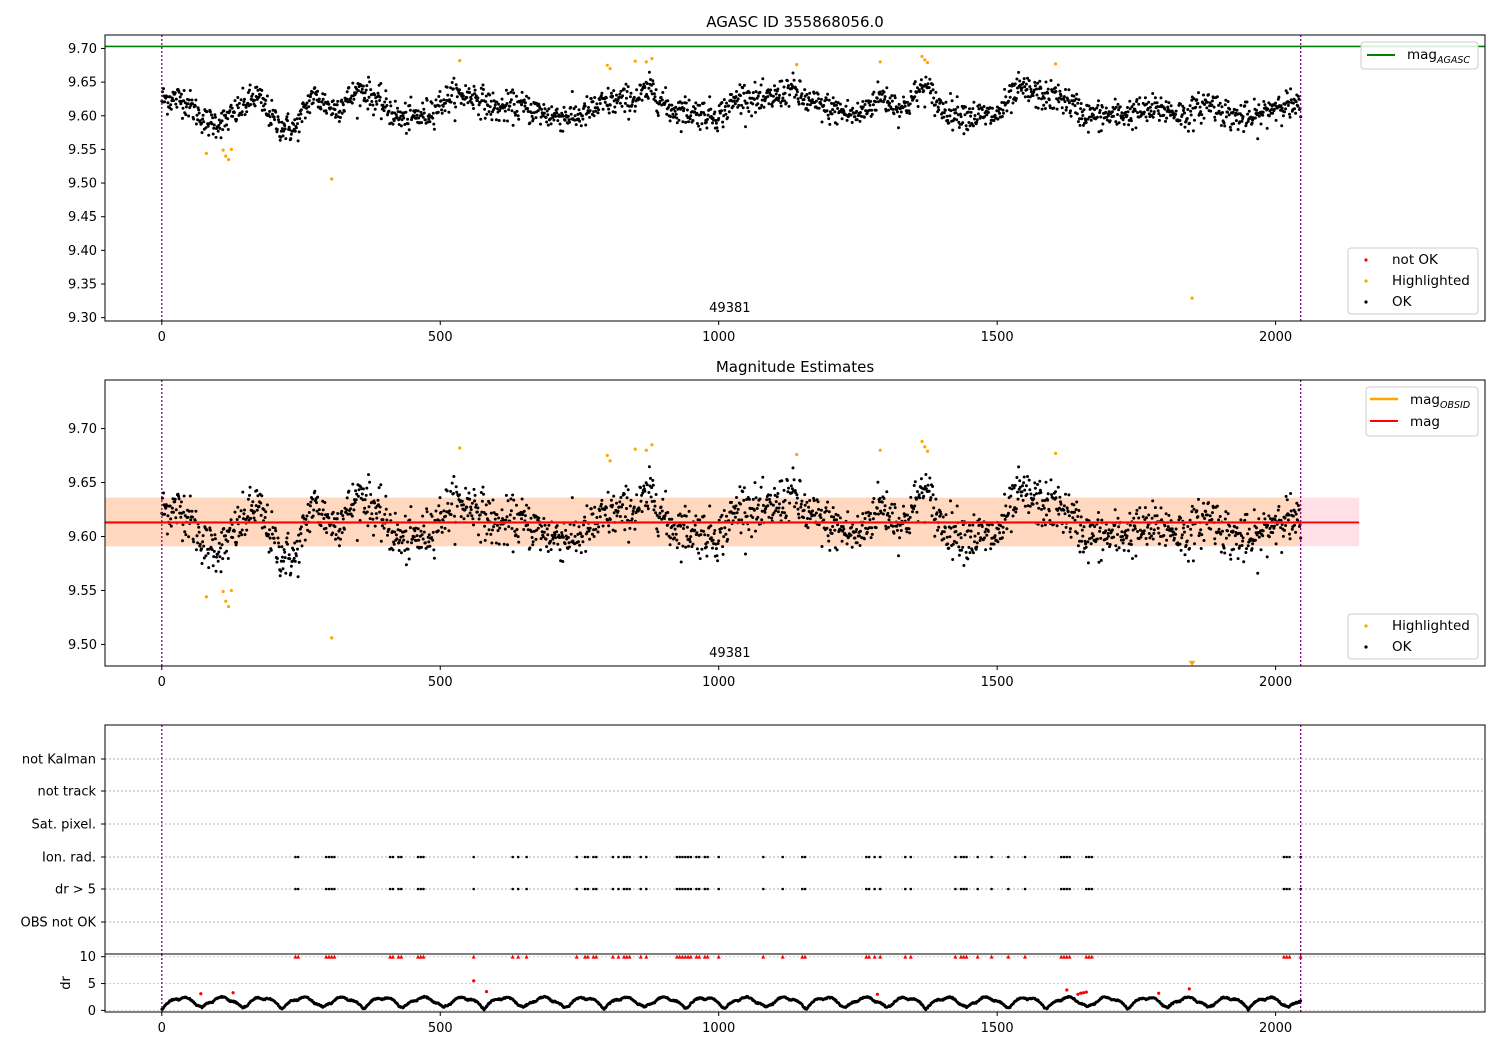 The height and width of the screenshot is (1050, 1500). What do you see at coordinates (1301, 538) in the screenshot?
I see `ok-point-2039` at bounding box center [1301, 538].